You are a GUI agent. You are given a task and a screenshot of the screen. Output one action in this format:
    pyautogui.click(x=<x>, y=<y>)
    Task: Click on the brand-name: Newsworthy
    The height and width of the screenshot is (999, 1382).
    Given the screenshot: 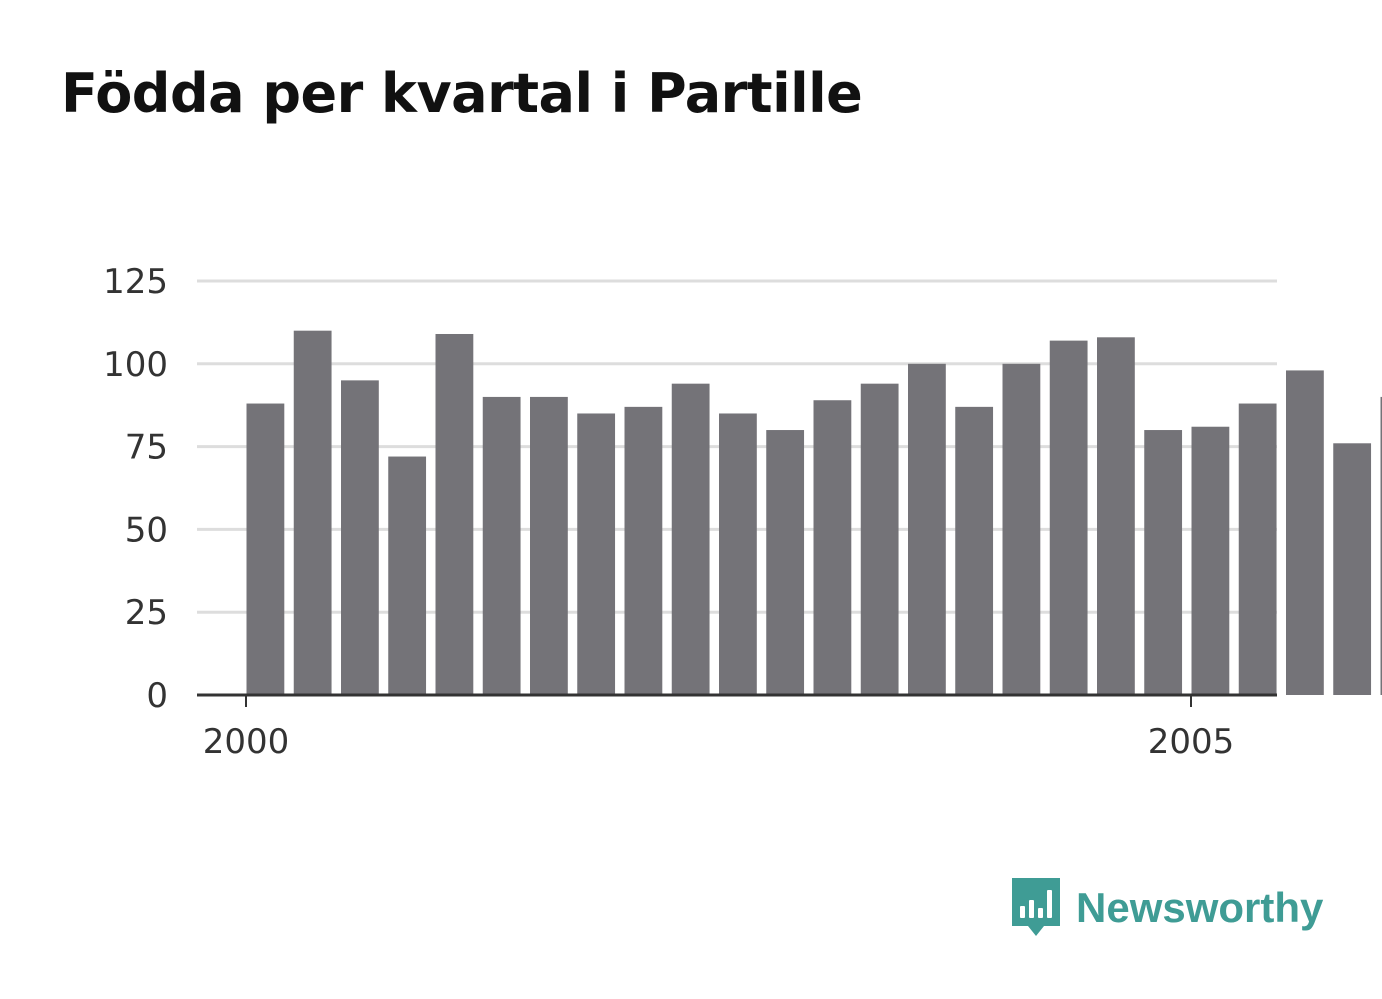 What is the action you would take?
    pyautogui.click(x=1200, y=907)
    